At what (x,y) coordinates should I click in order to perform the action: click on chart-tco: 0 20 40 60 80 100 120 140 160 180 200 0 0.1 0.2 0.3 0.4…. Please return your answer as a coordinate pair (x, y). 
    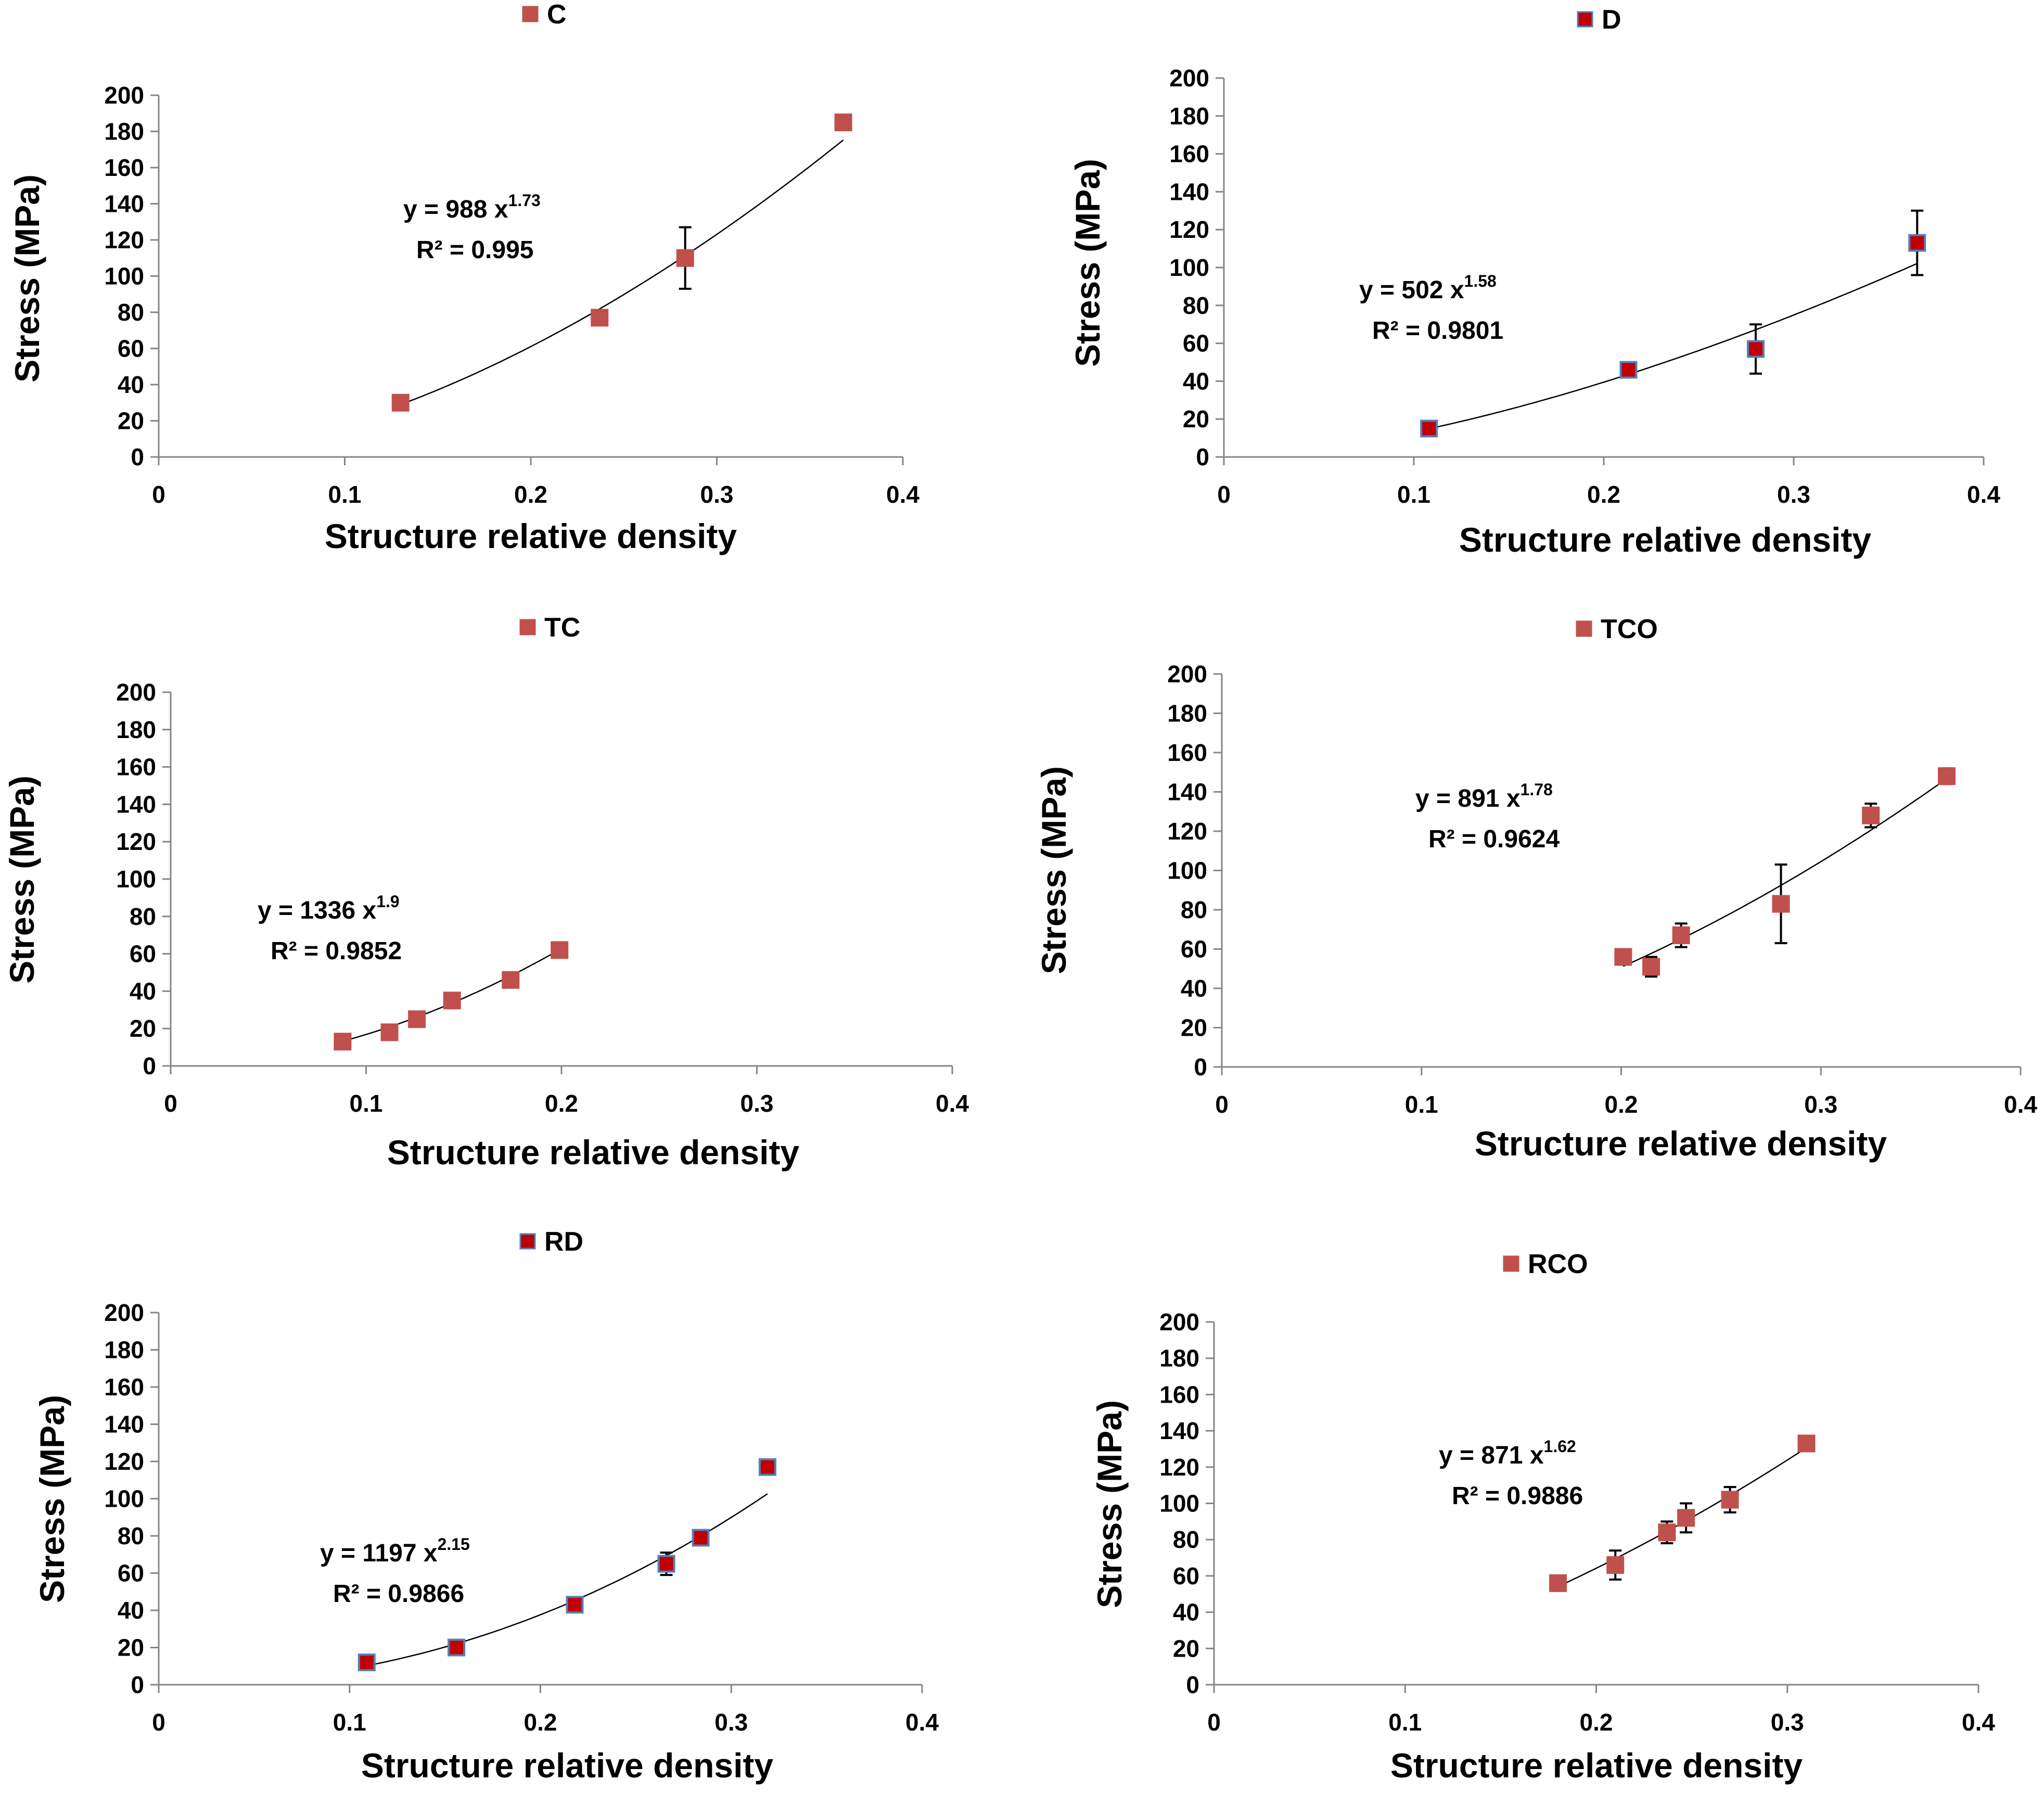
    Looking at the image, I should click on (1535, 888).